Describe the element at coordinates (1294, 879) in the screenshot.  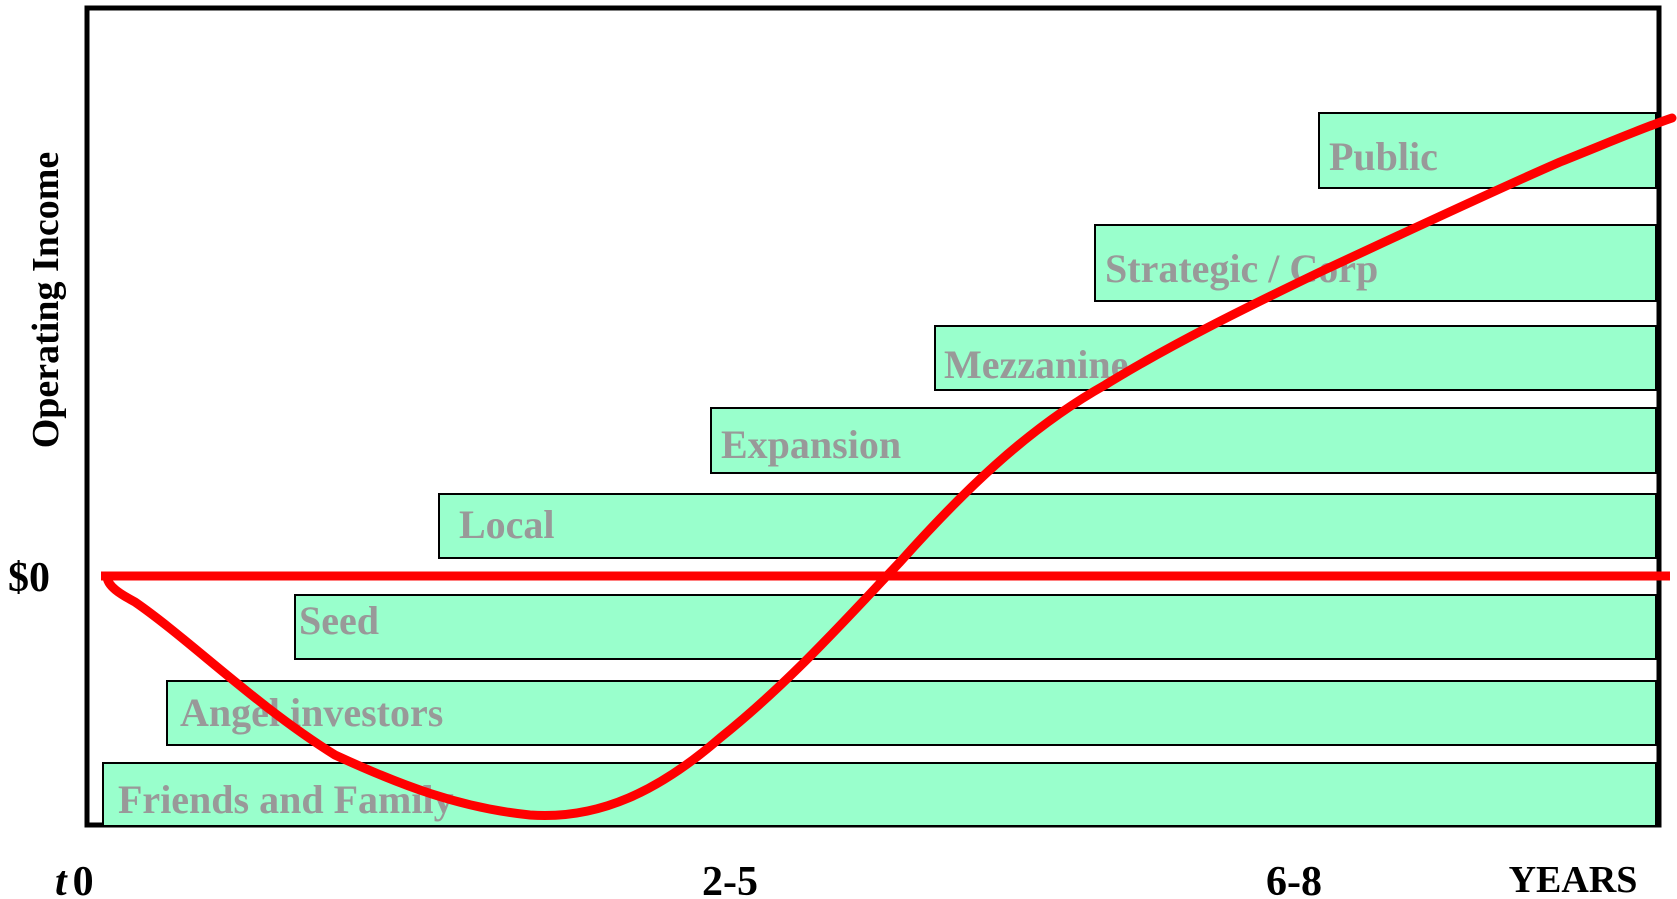
I see `x-axis-late-label: 6-8` at that location.